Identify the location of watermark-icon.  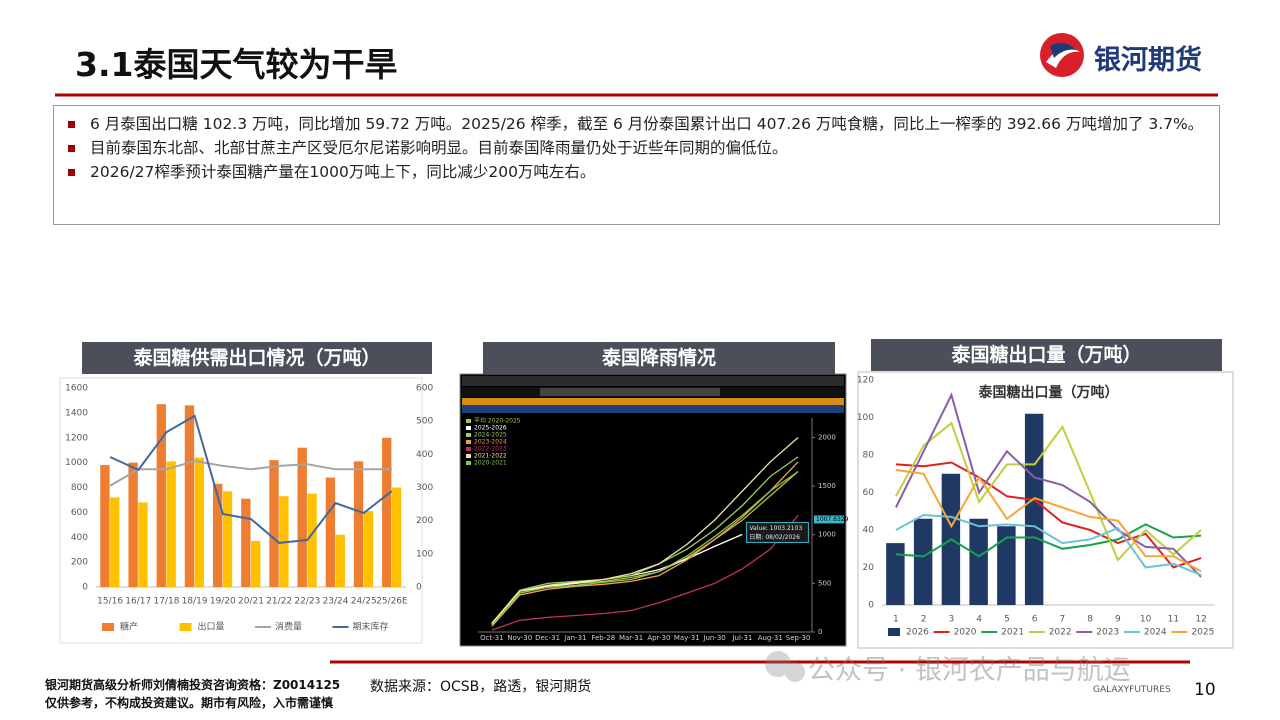
(785, 666).